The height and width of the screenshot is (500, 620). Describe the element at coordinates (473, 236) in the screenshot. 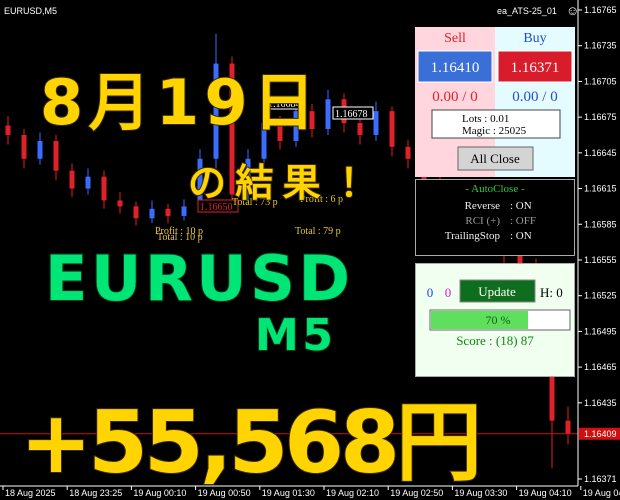

I see `autoclose-name: TrailingStop` at that location.